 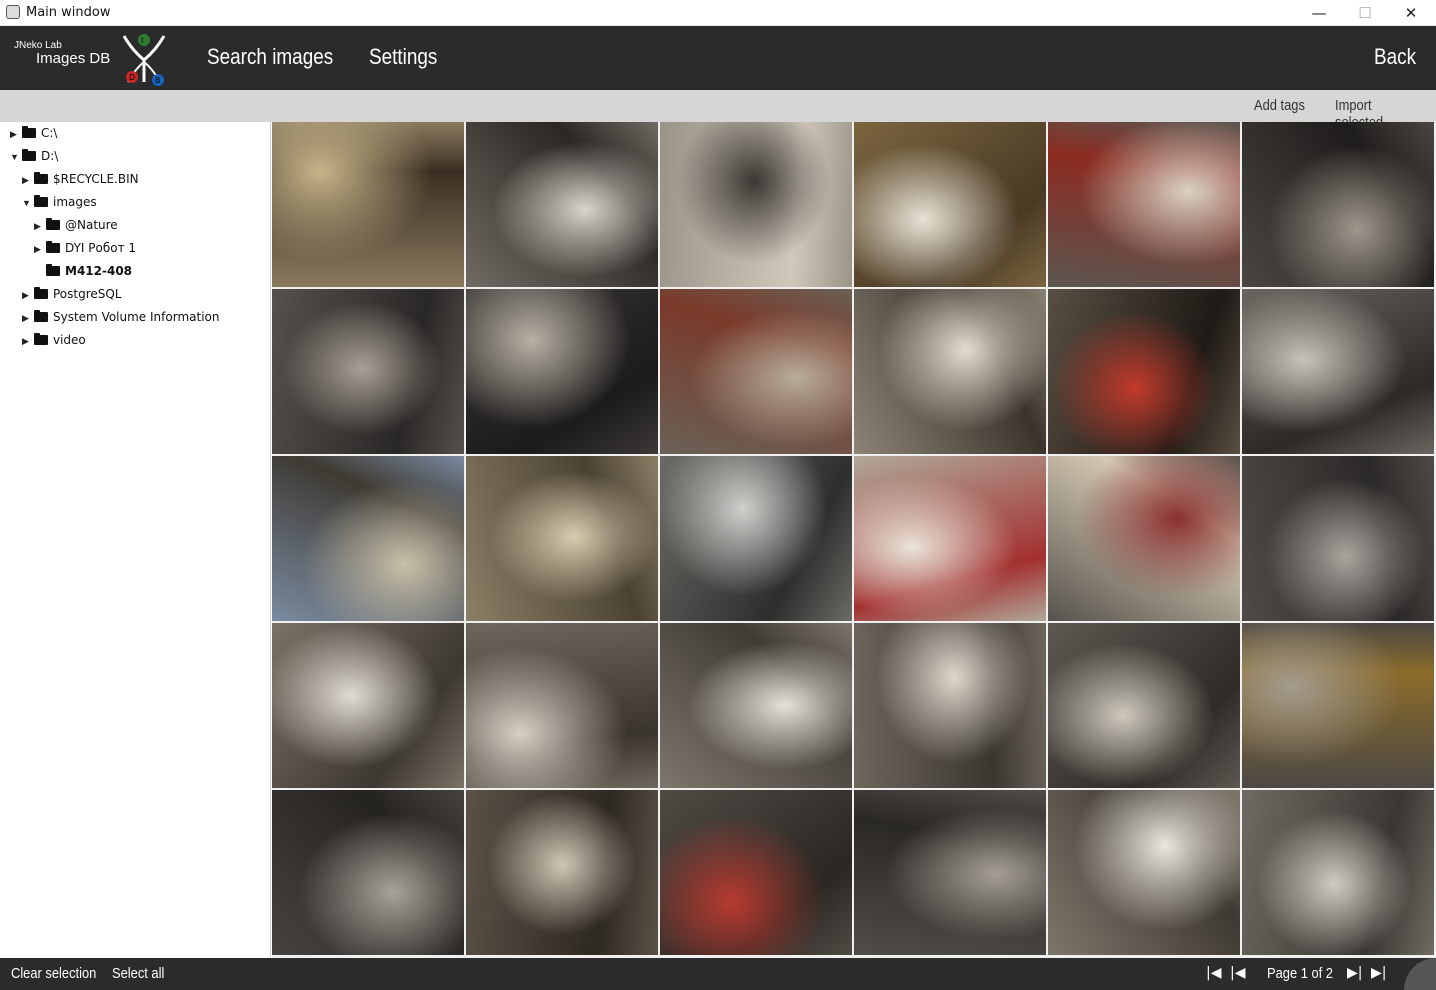 What do you see at coordinates (1338, 705) in the screenshot?
I see `thumbnail-dash-wires` at bounding box center [1338, 705].